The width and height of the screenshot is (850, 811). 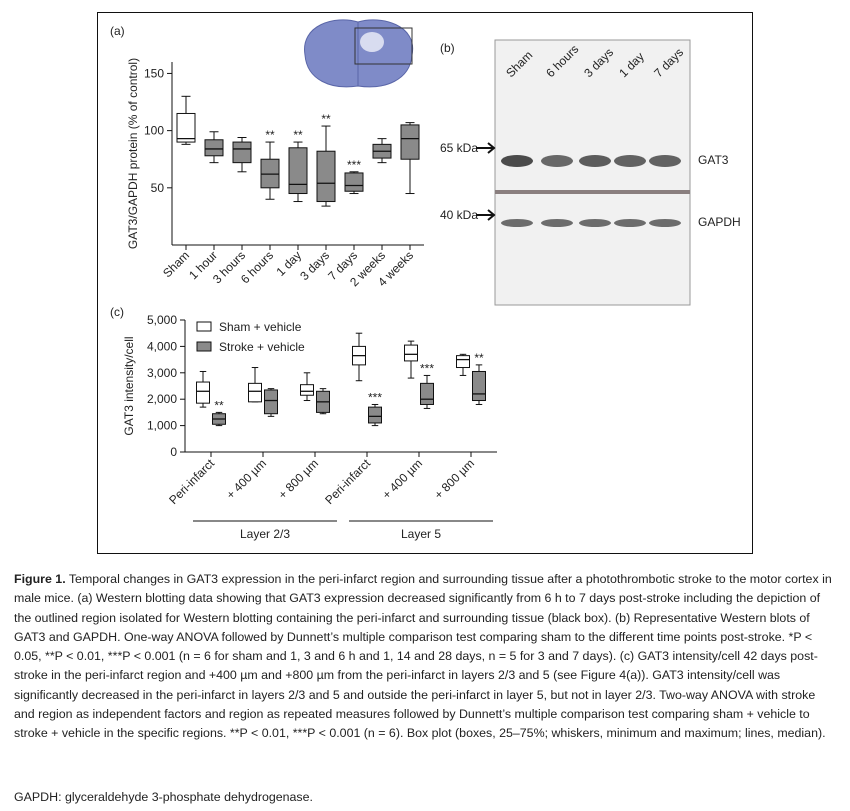 What do you see at coordinates (459, 215) in the screenshot?
I see `marker-label: 40 kDa` at bounding box center [459, 215].